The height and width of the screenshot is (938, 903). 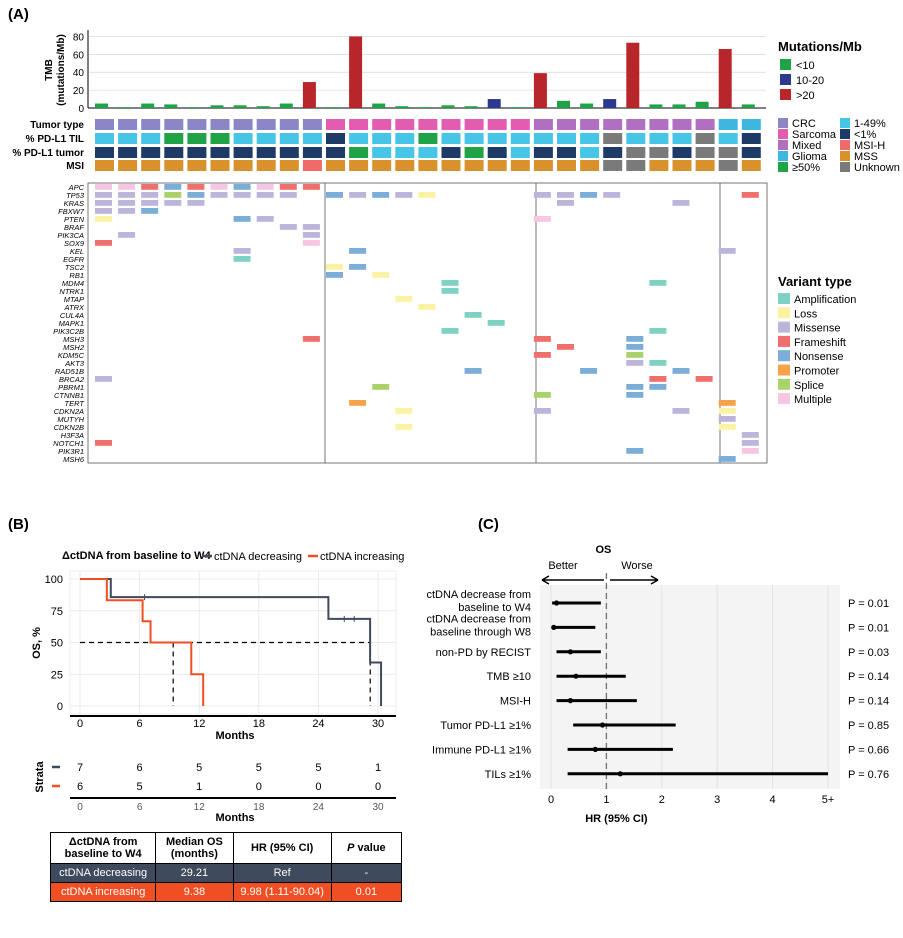 I want to click on table-cell: ctDNA decreasing, so click(x=103, y=873).